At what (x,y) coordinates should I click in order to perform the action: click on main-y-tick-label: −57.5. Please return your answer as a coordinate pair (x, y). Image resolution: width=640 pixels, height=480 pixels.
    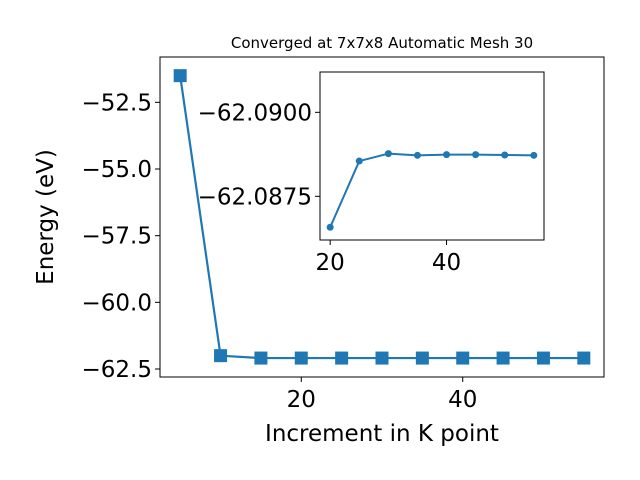
    Looking at the image, I should click on (117, 237).